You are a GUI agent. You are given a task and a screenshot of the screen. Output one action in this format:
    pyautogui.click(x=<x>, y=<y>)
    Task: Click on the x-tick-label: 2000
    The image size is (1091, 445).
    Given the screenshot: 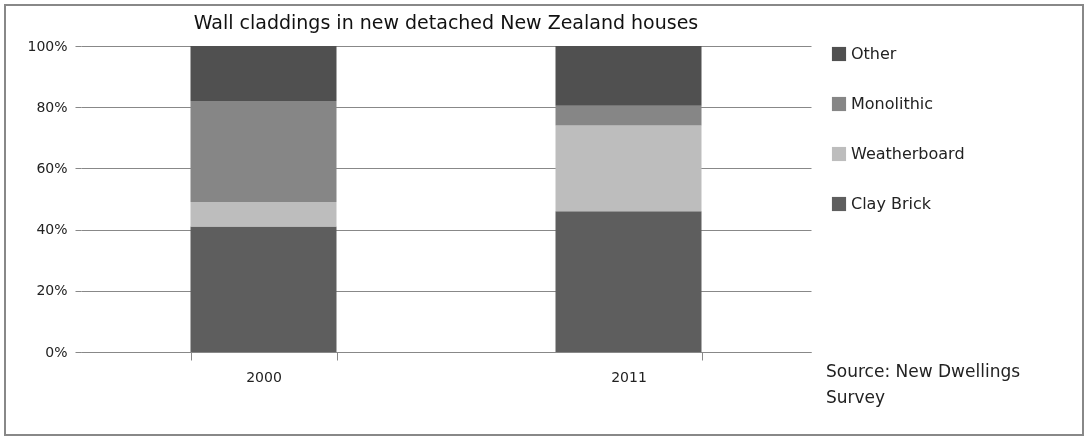 What is the action you would take?
    pyautogui.click(x=264, y=376)
    